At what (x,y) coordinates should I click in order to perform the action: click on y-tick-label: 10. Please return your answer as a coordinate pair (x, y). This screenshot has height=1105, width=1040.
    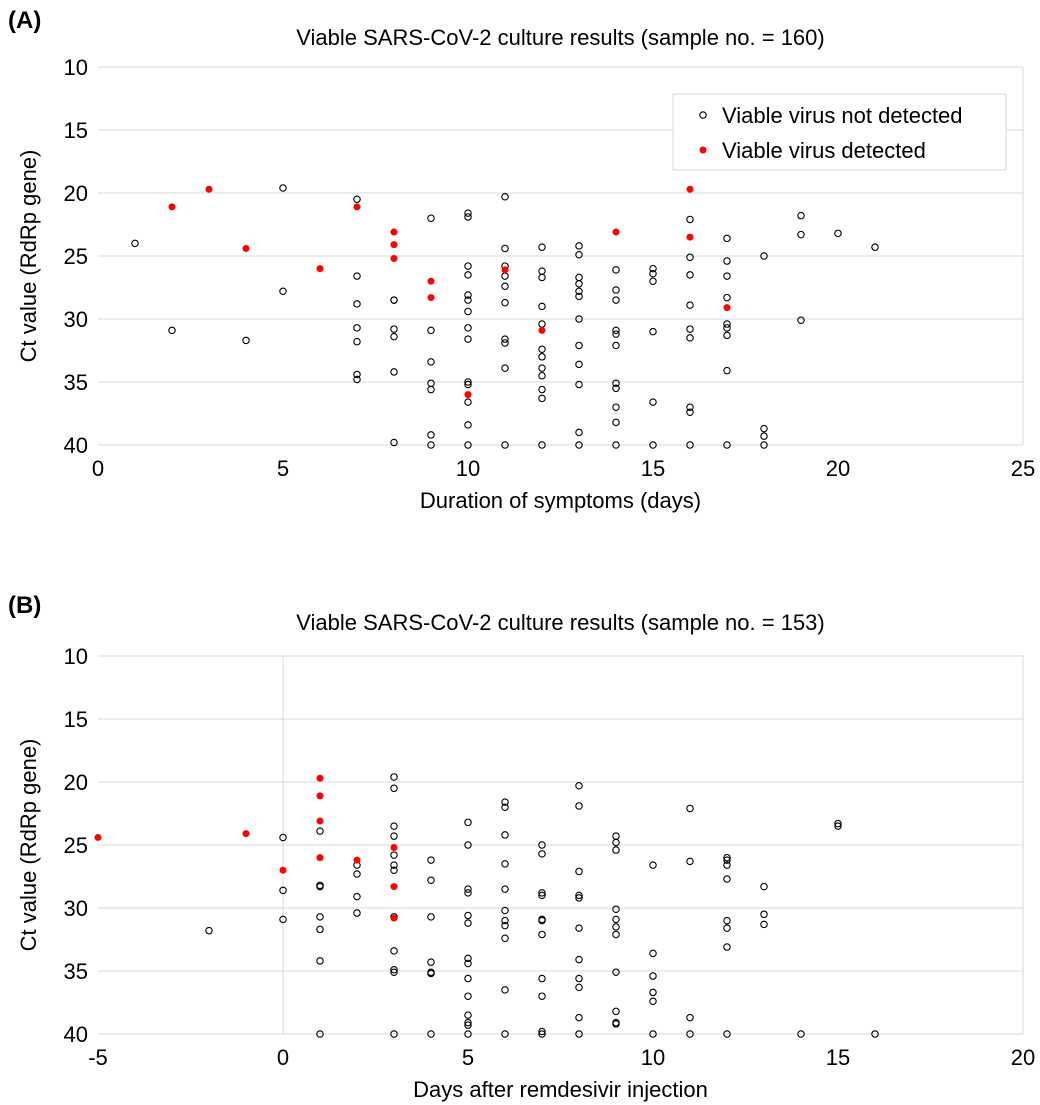
    Looking at the image, I should click on (76, 656).